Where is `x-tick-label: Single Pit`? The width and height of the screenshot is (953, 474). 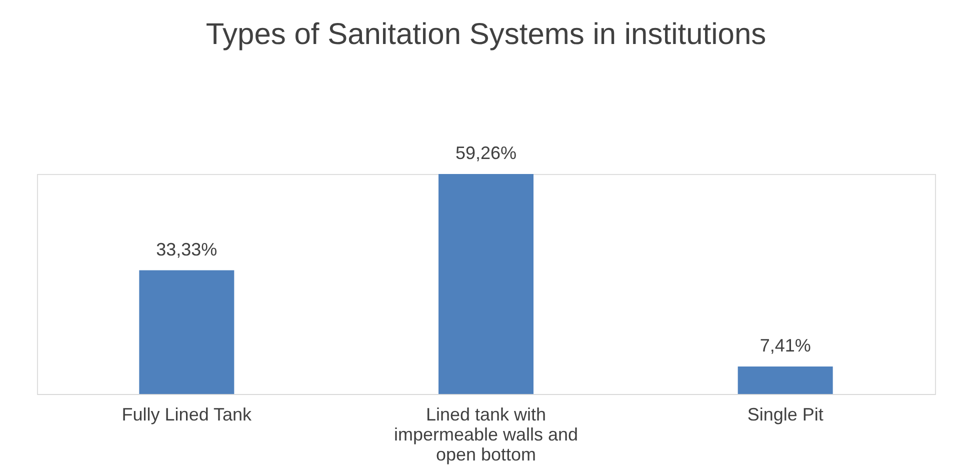 x-tick-label: Single Pit is located at coordinates (785, 414).